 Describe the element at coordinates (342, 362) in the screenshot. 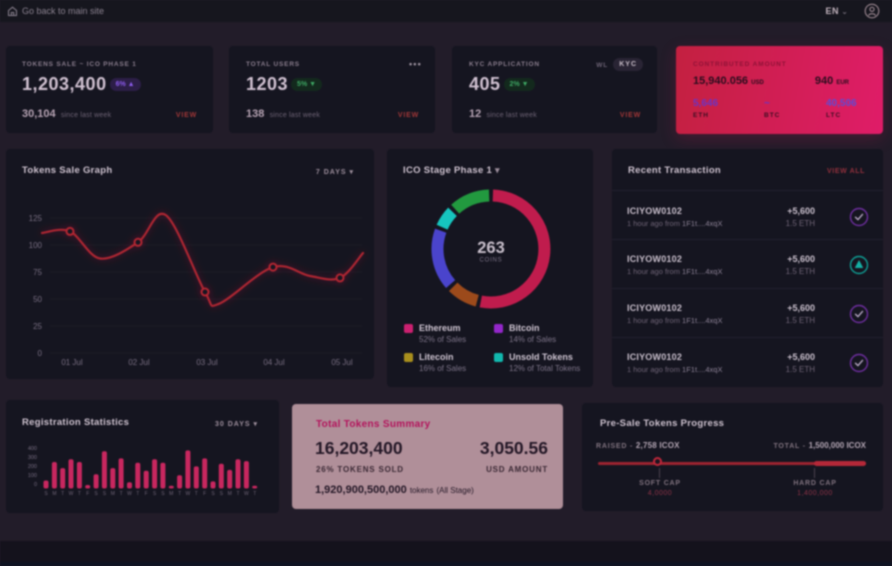

I see `svg-text: 05 Jul` at that location.